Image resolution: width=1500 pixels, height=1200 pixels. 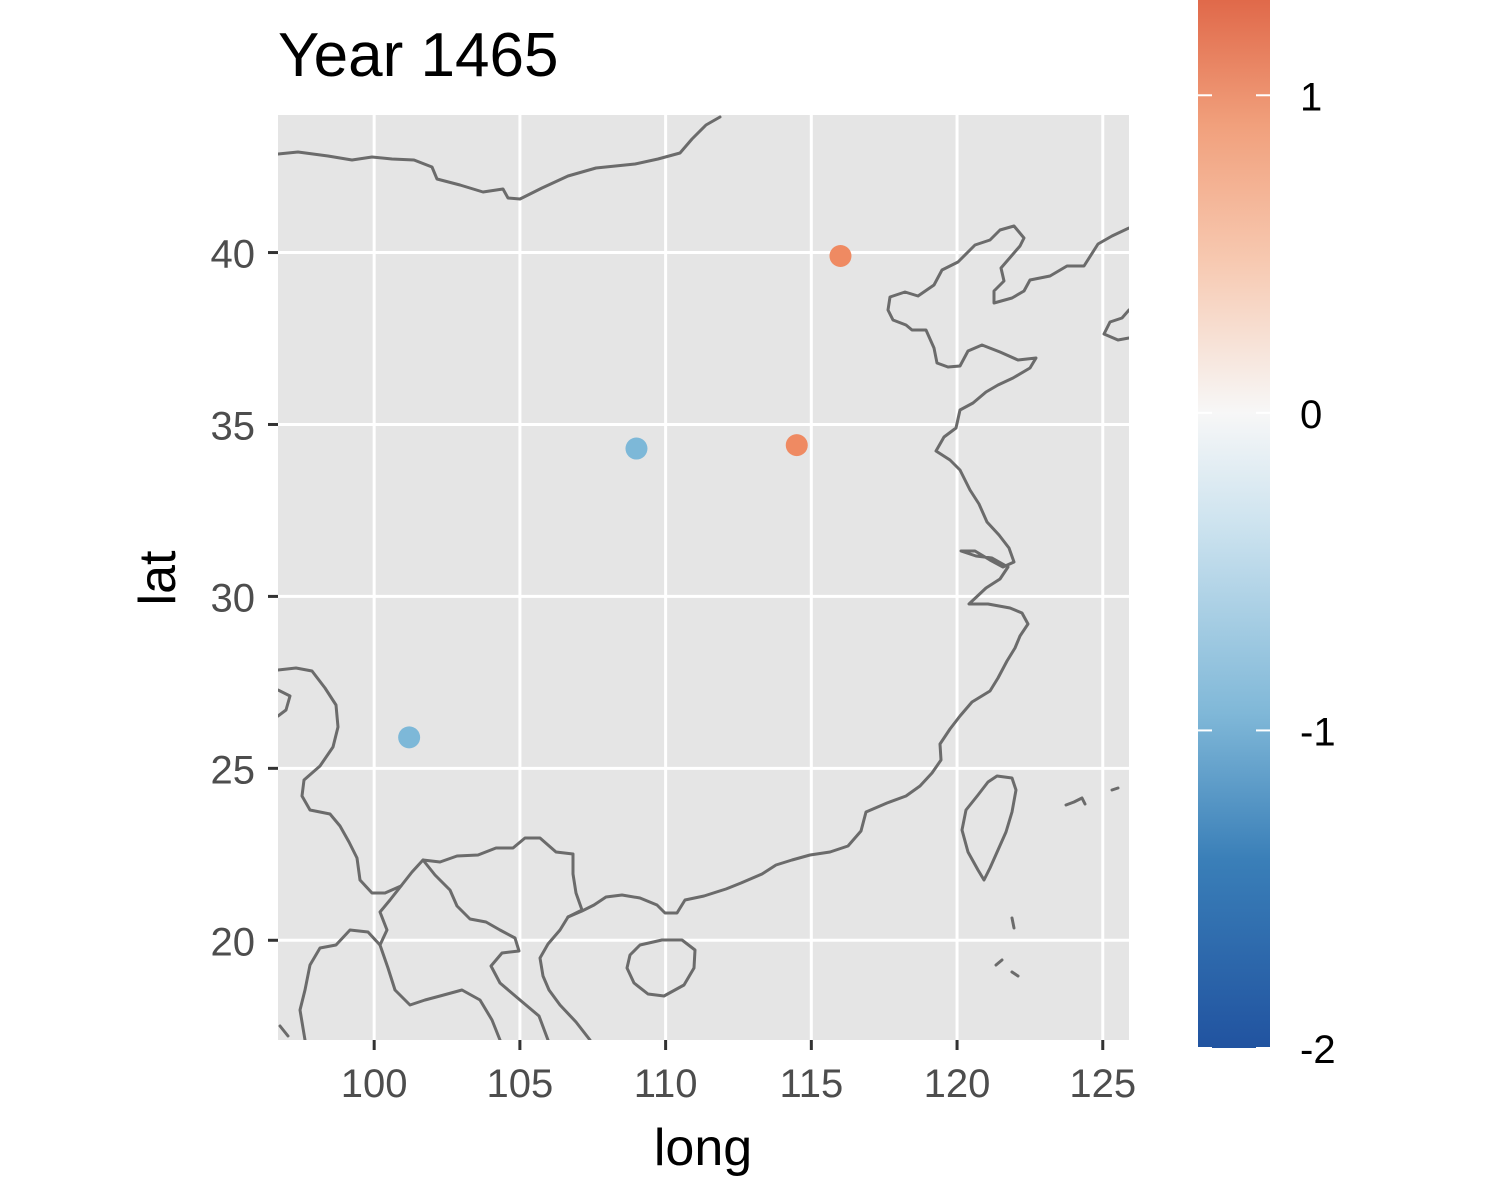 What do you see at coordinates (666, 1084) in the screenshot?
I see `x-tick-label: 110` at bounding box center [666, 1084].